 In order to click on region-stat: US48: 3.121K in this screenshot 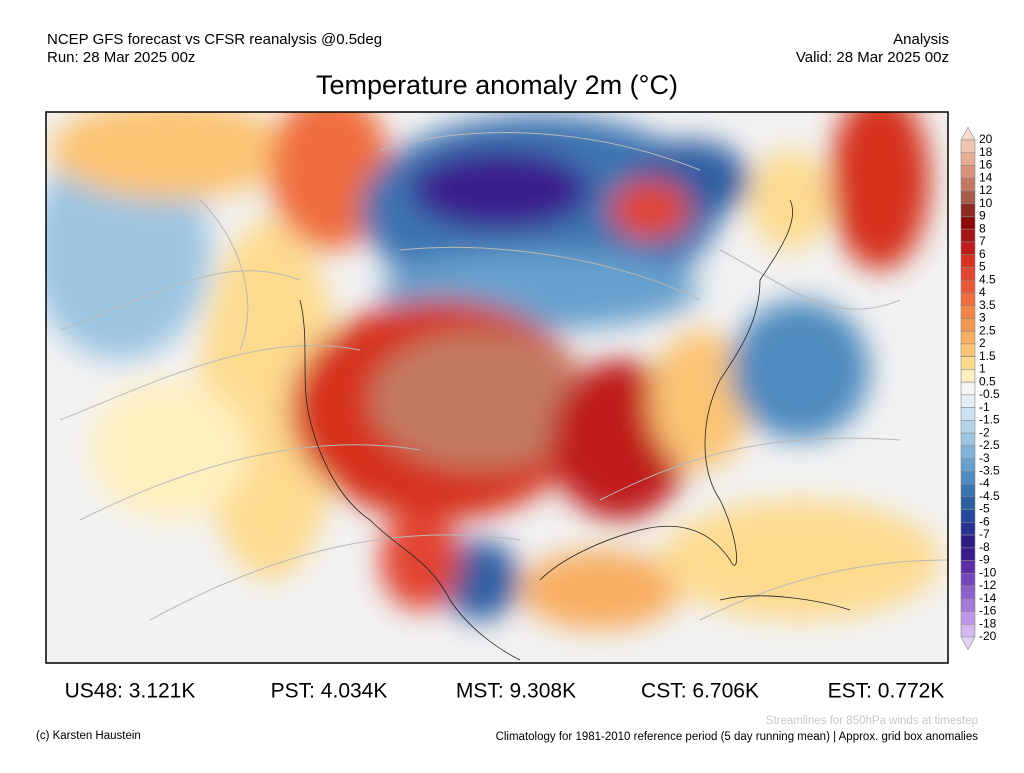, I will do `click(130, 691)`.